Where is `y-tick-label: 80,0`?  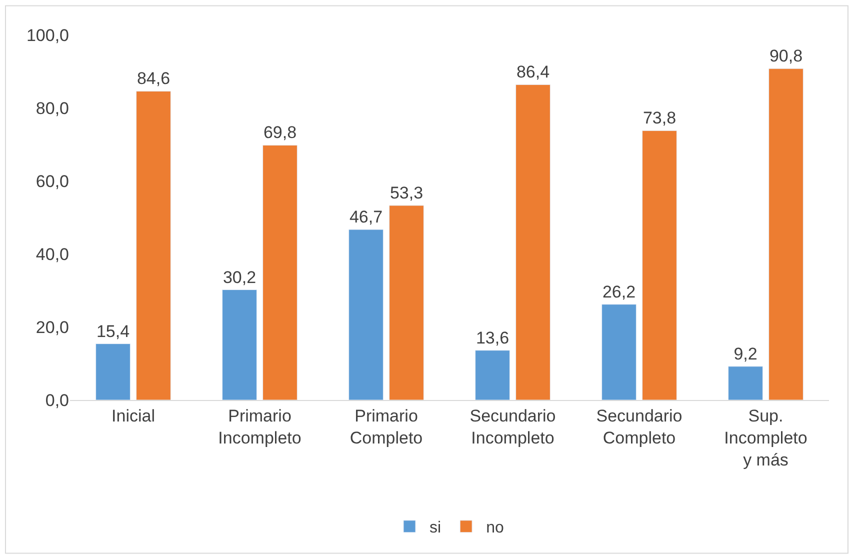 y-tick-label: 80,0 is located at coordinates (52, 108).